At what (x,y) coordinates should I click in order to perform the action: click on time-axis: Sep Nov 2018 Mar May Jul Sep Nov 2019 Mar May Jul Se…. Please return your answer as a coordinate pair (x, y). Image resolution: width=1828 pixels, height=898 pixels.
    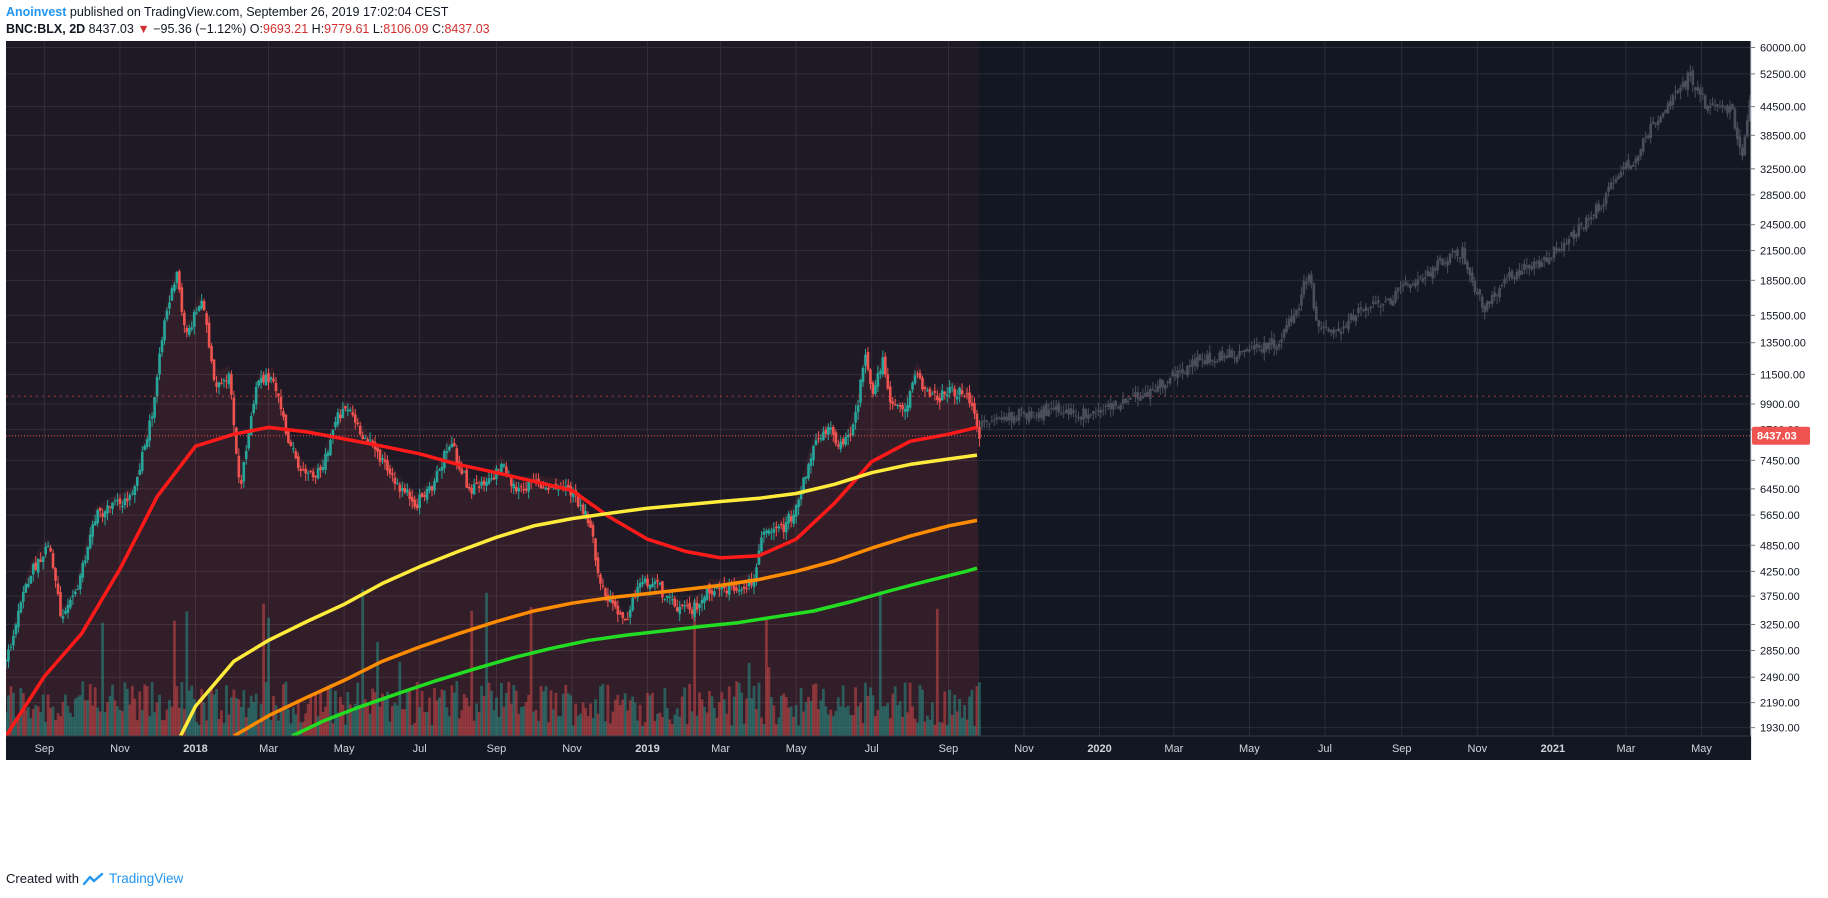
    Looking at the image, I should click on (878, 747).